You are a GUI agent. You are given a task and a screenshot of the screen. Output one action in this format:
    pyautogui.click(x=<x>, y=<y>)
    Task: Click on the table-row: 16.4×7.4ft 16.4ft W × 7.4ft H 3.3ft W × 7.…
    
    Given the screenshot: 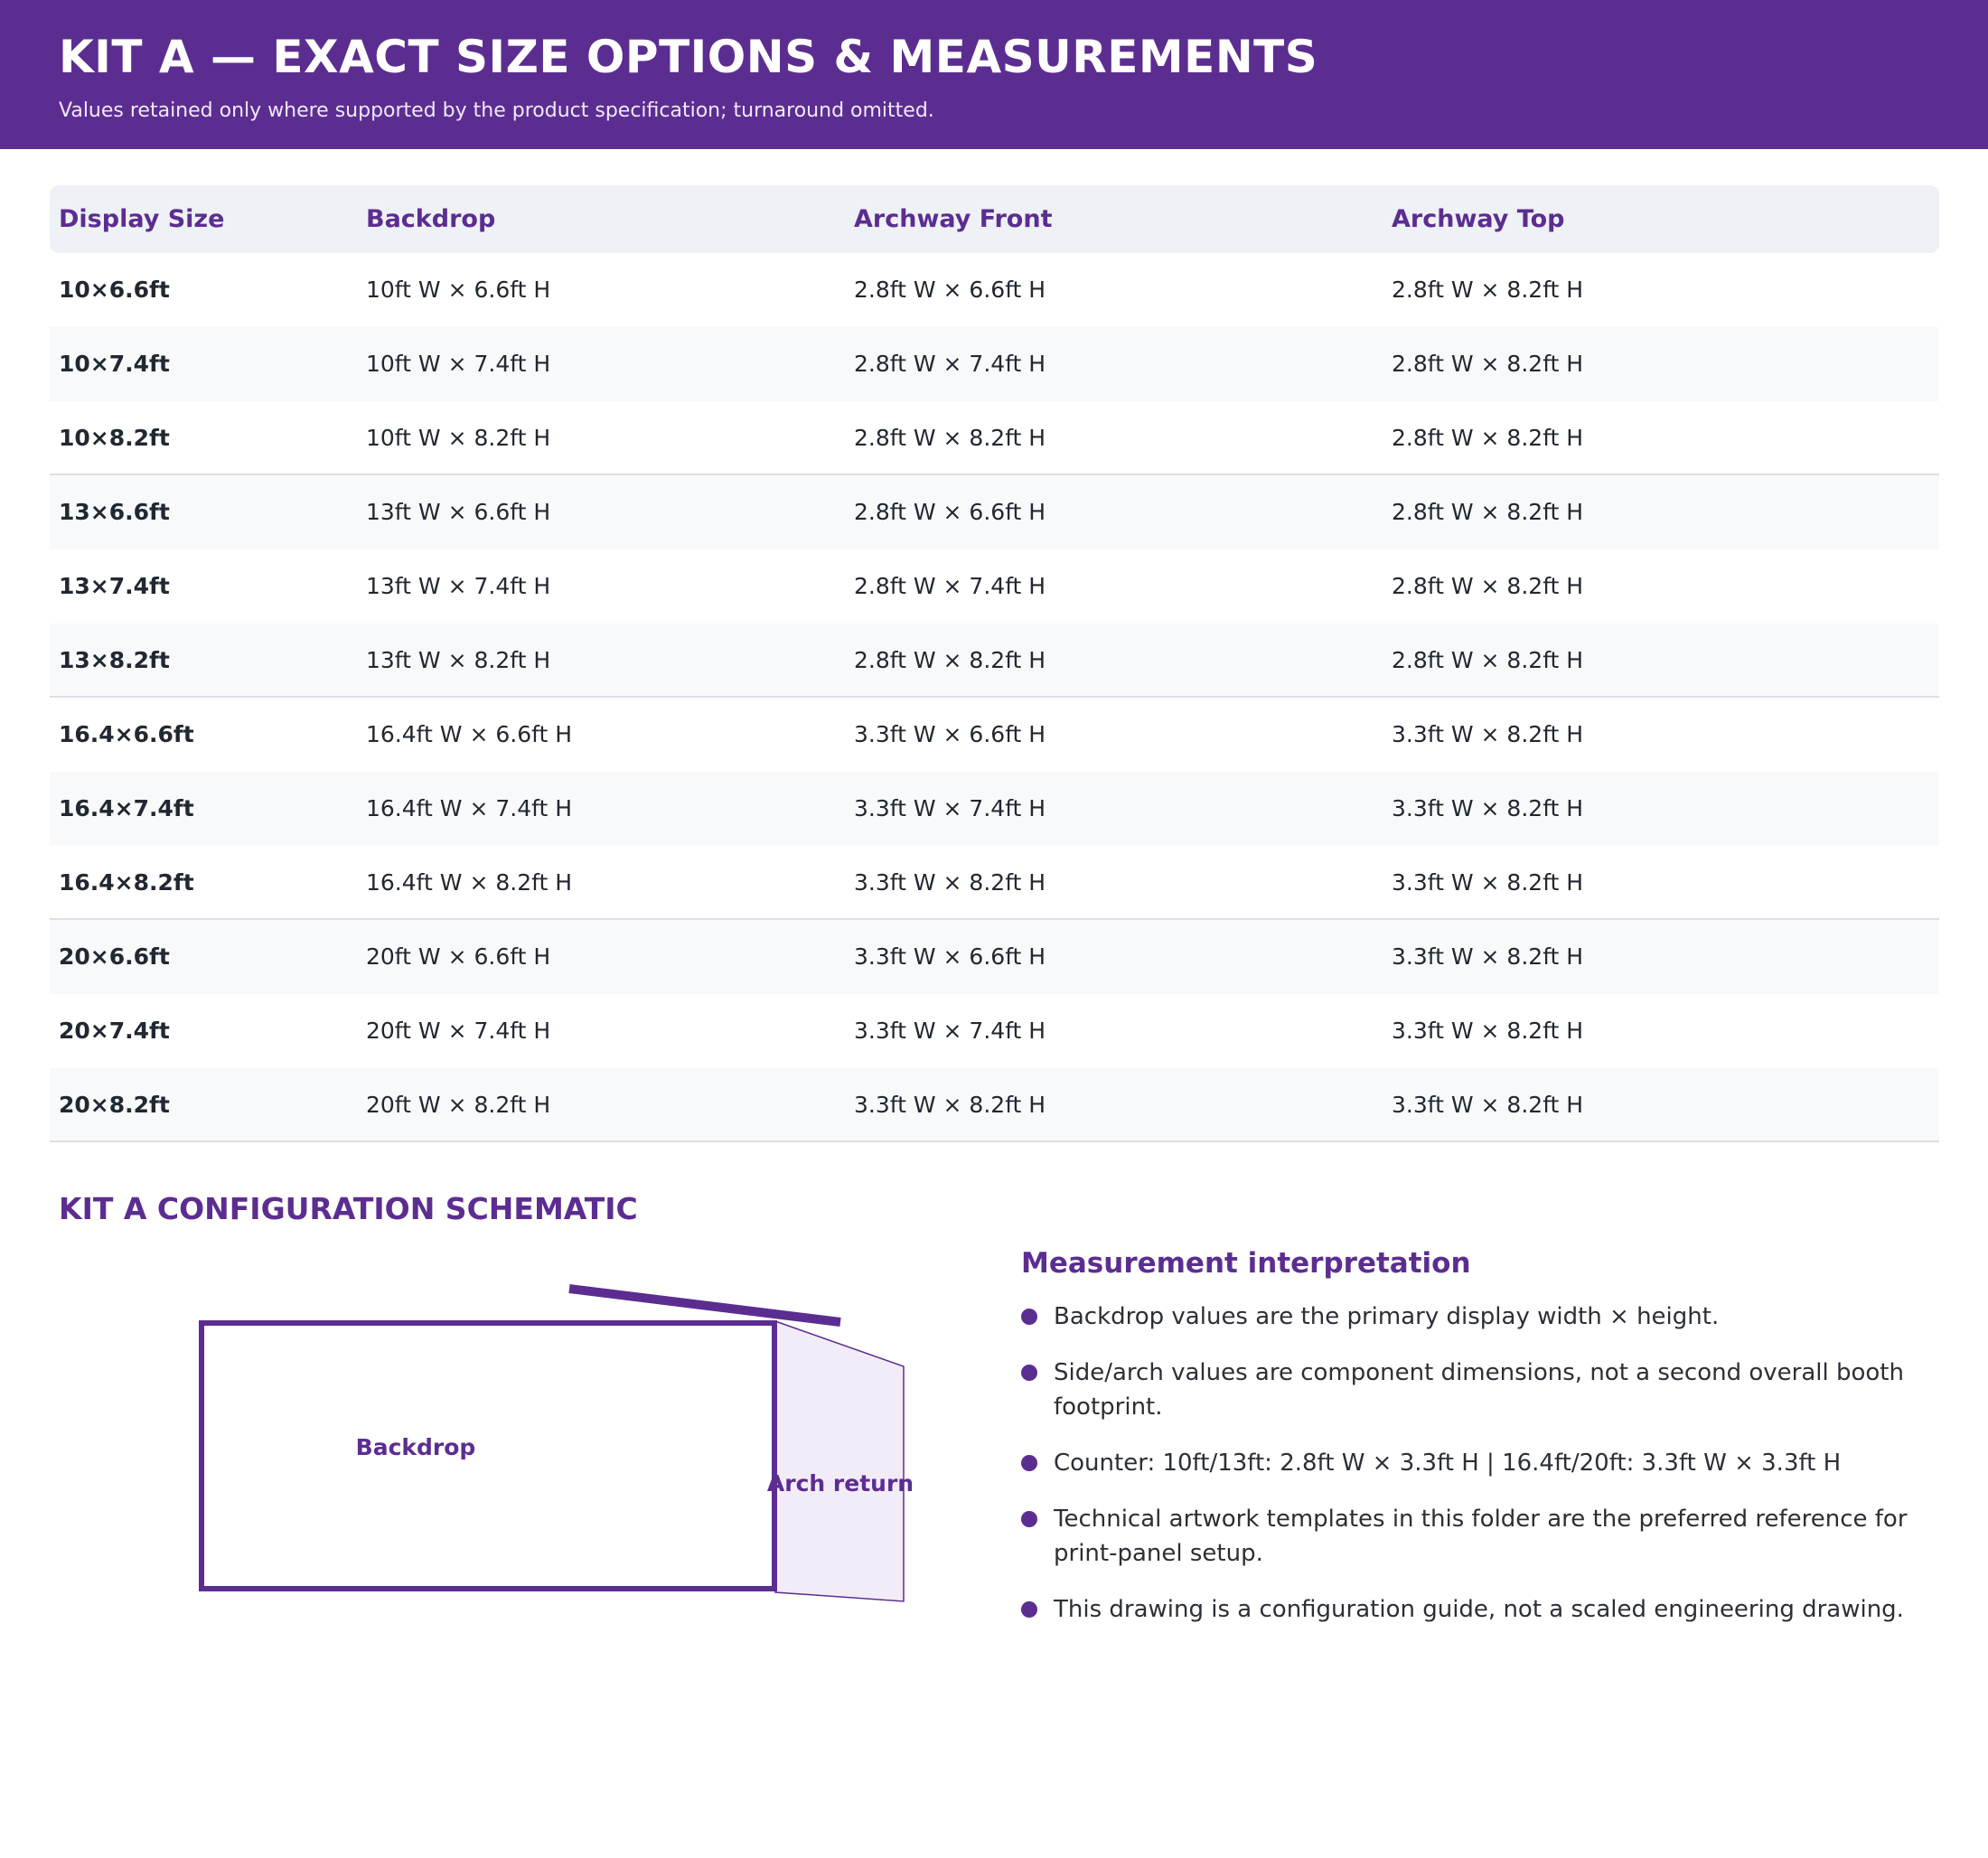 What is the action you would take?
    pyautogui.click(x=994, y=809)
    